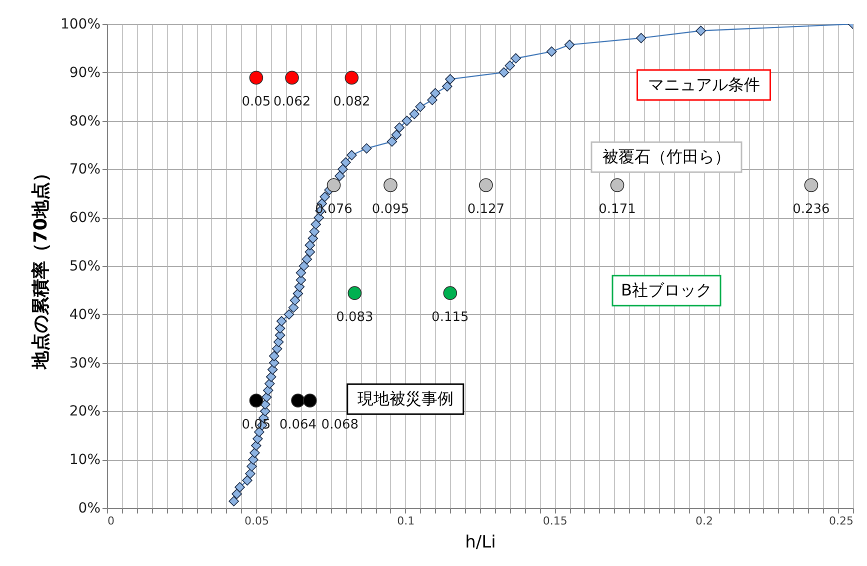 This screenshot has width=867, height=566. What do you see at coordinates (89, 508) in the screenshot?
I see `y-tick-label: 0%` at bounding box center [89, 508].